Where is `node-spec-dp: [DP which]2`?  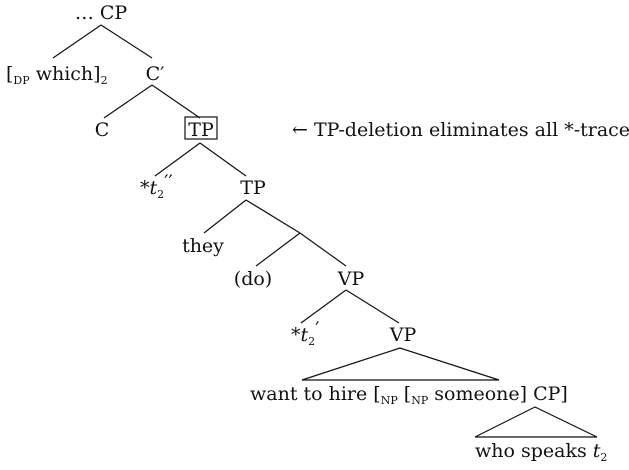 node-spec-dp: [DP which]2 is located at coordinates (57, 75).